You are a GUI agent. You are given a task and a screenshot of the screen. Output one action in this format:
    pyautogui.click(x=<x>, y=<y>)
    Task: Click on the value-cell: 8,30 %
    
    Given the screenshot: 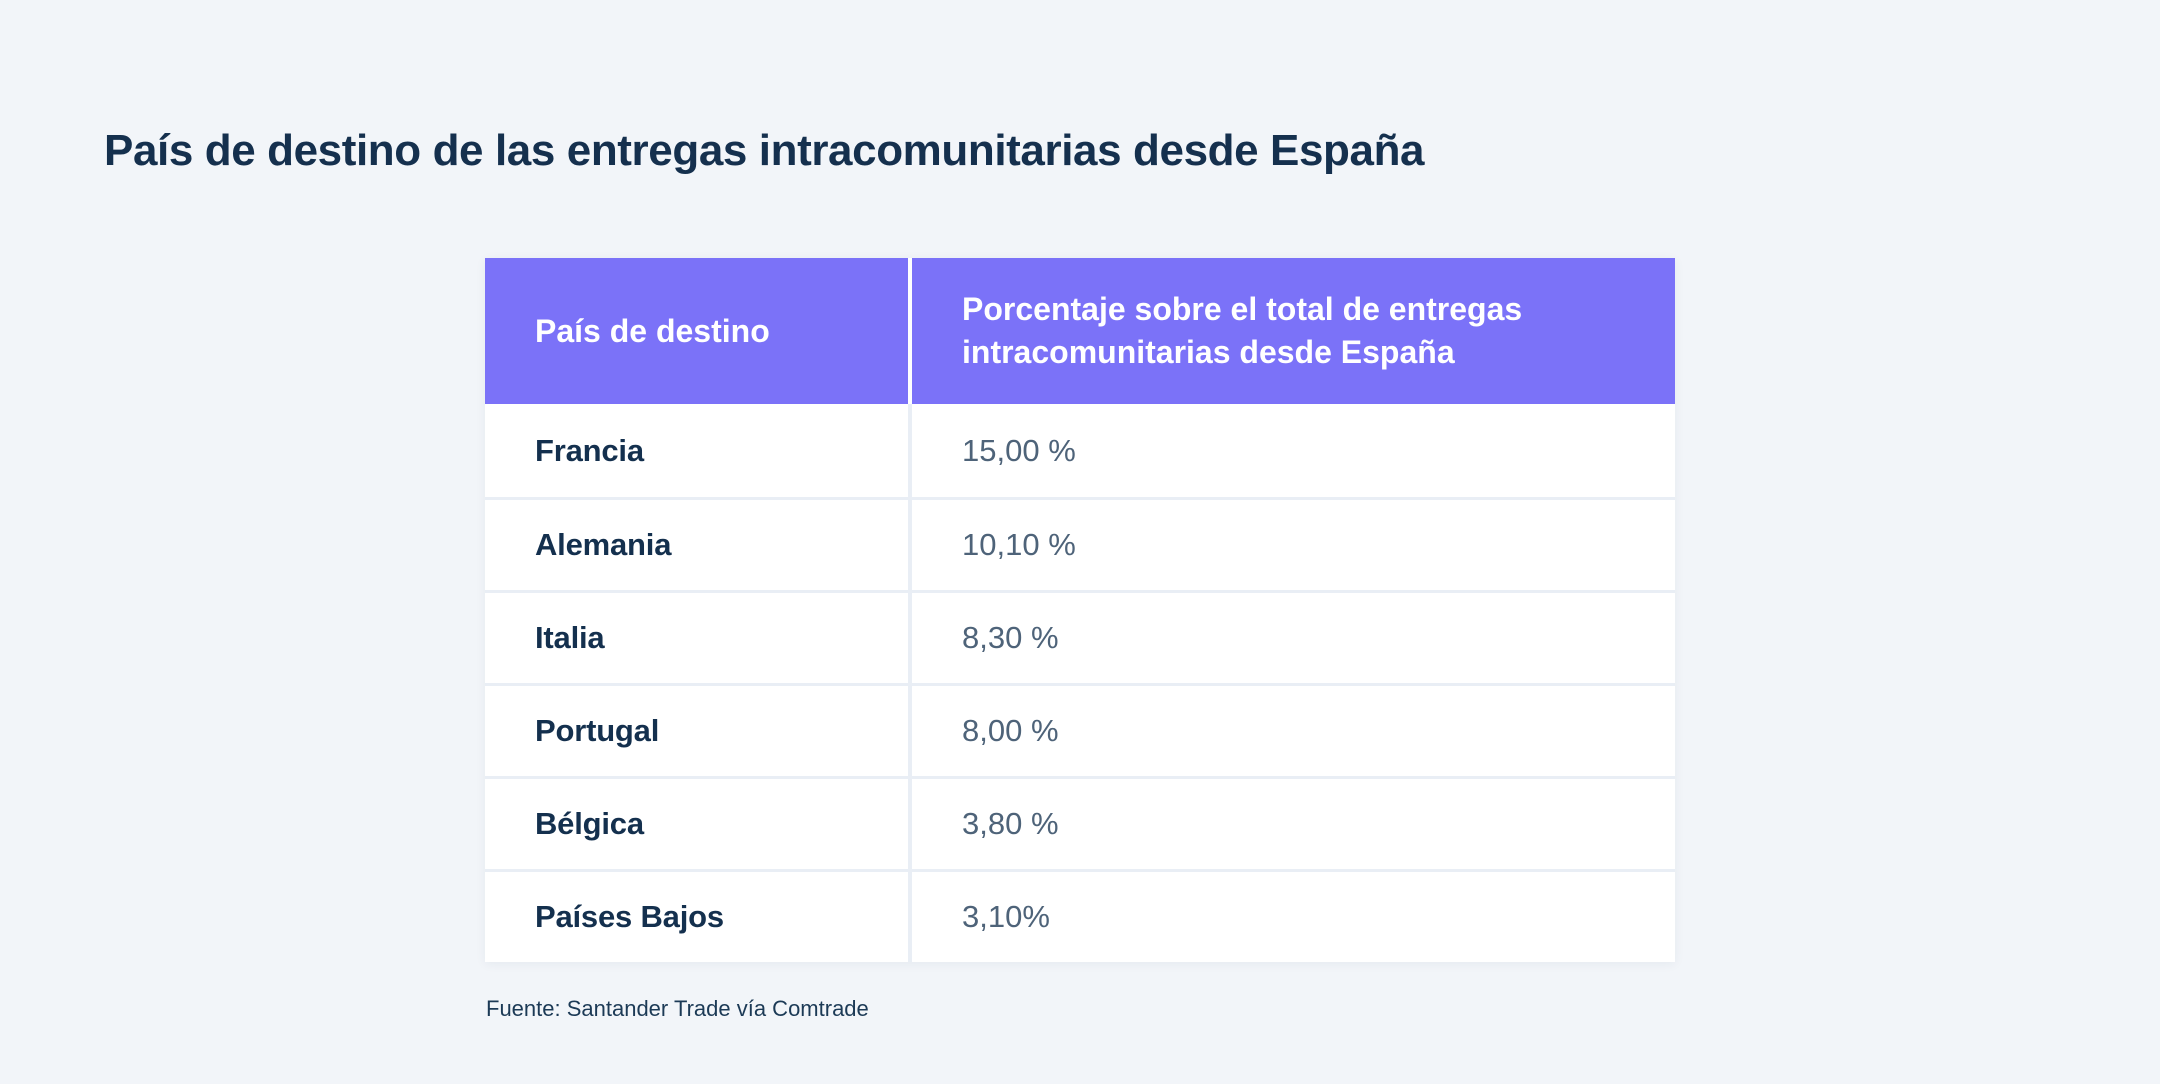 What is the action you would take?
    pyautogui.click(x=1293, y=638)
    